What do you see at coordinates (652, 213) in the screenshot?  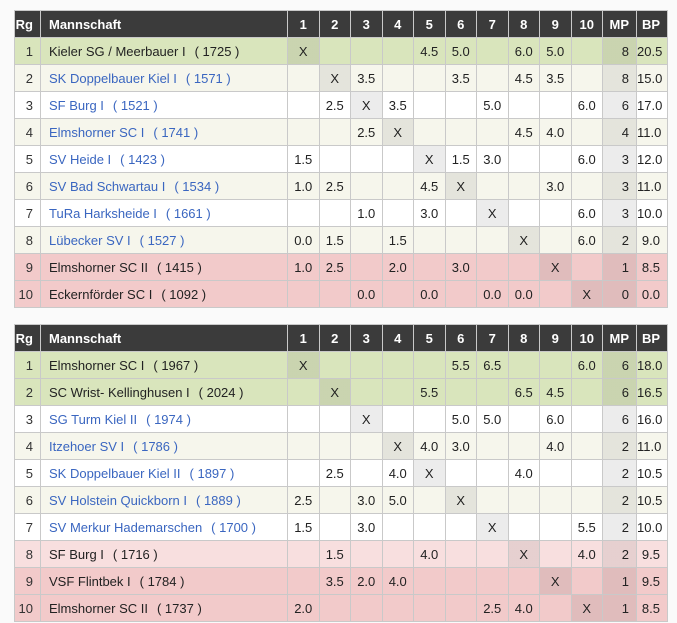 I see `board-points-cell: 10.0` at bounding box center [652, 213].